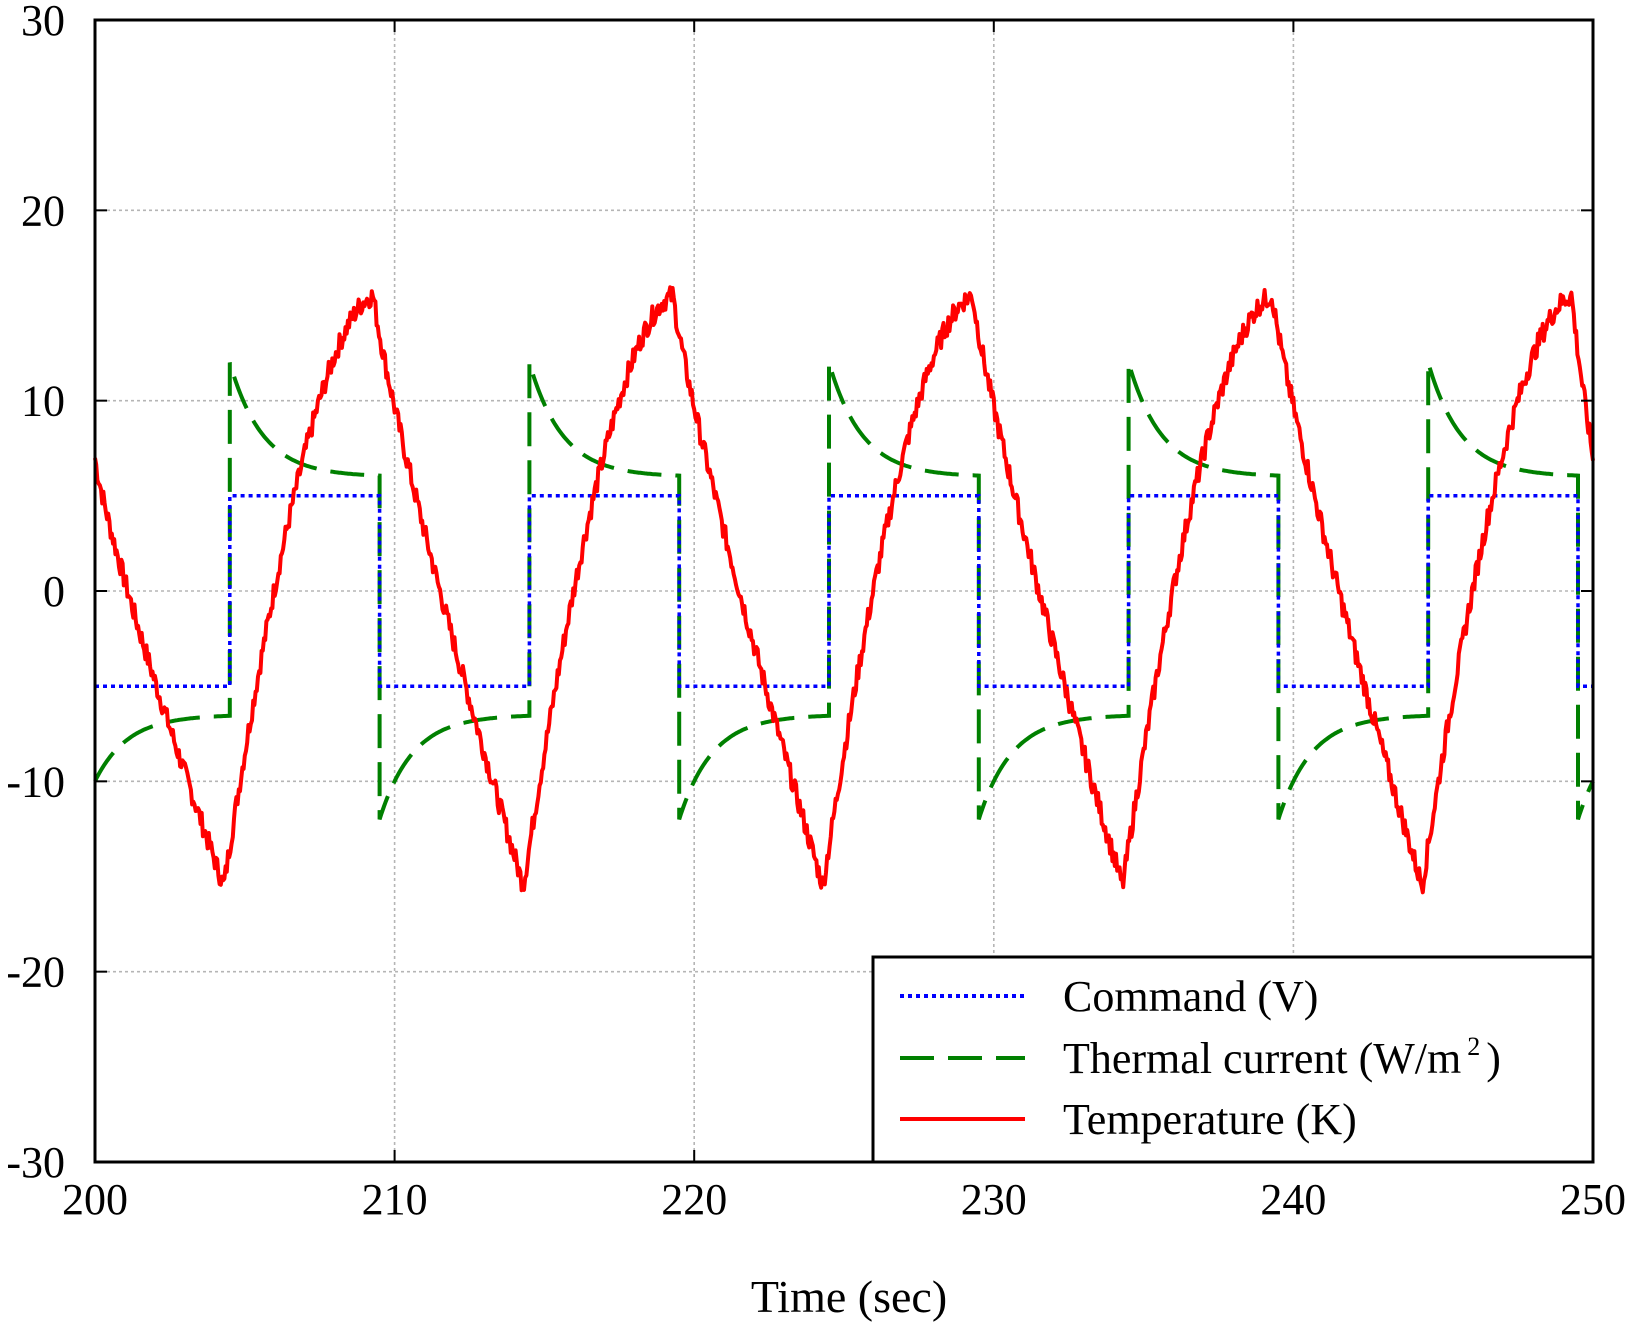 The height and width of the screenshot is (1332, 1626). Describe the element at coordinates (1293, 1199) in the screenshot. I see `x-tick-label: 240` at that location.